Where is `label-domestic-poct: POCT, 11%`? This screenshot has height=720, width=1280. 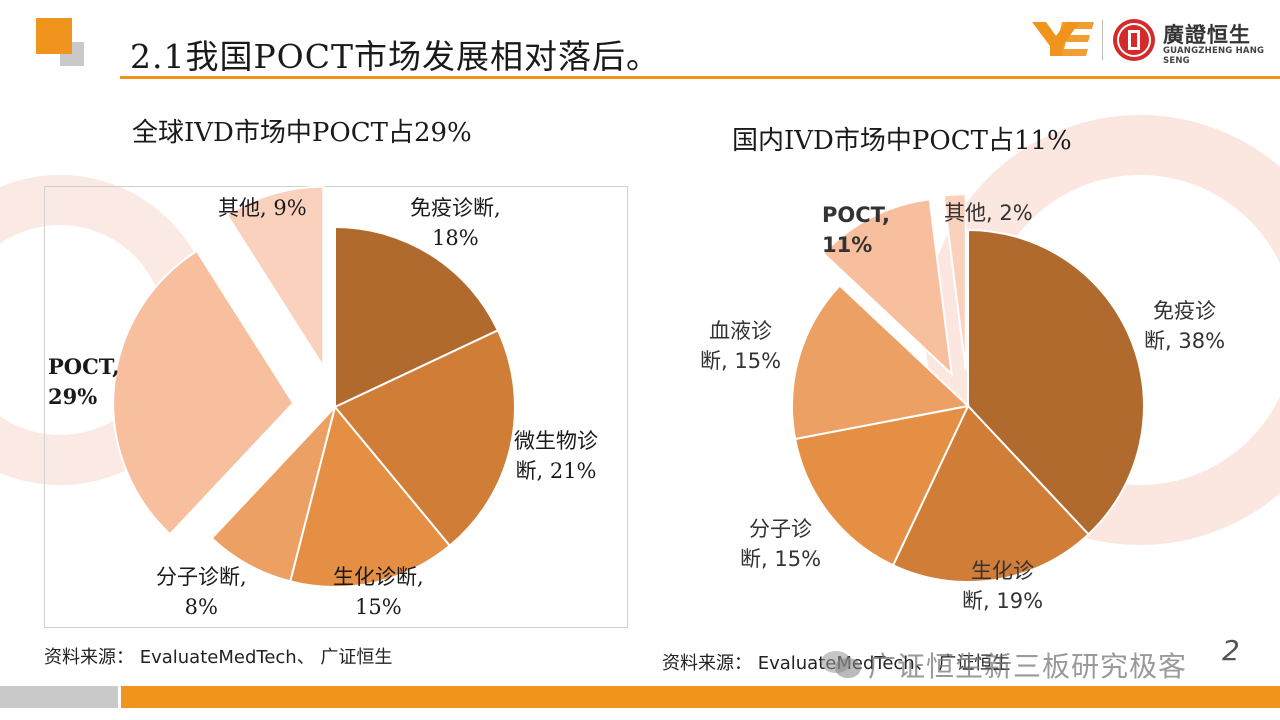
label-domestic-poct: POCT, 11% is located at coordinates (856, 230).